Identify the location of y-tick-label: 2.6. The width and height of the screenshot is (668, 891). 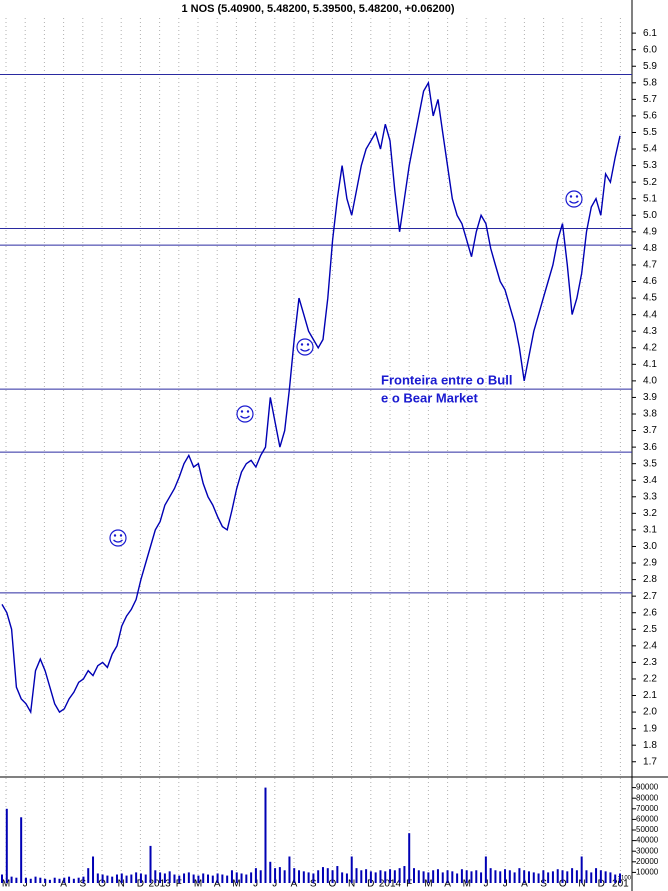
(650, 612).